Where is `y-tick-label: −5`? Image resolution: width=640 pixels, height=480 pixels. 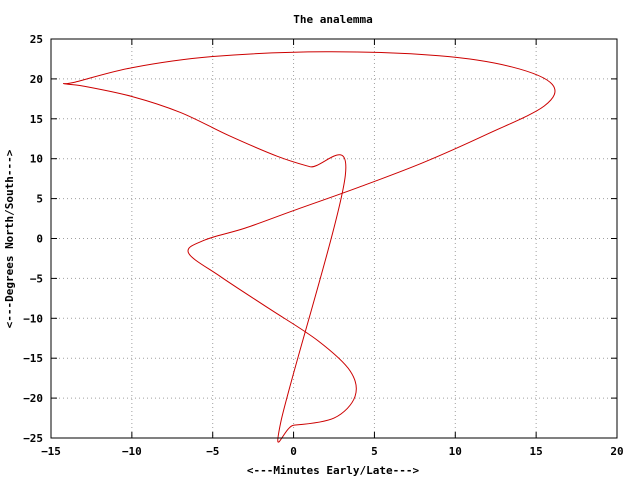 y-tick-label: −5 is located at coordinates (36, 278).